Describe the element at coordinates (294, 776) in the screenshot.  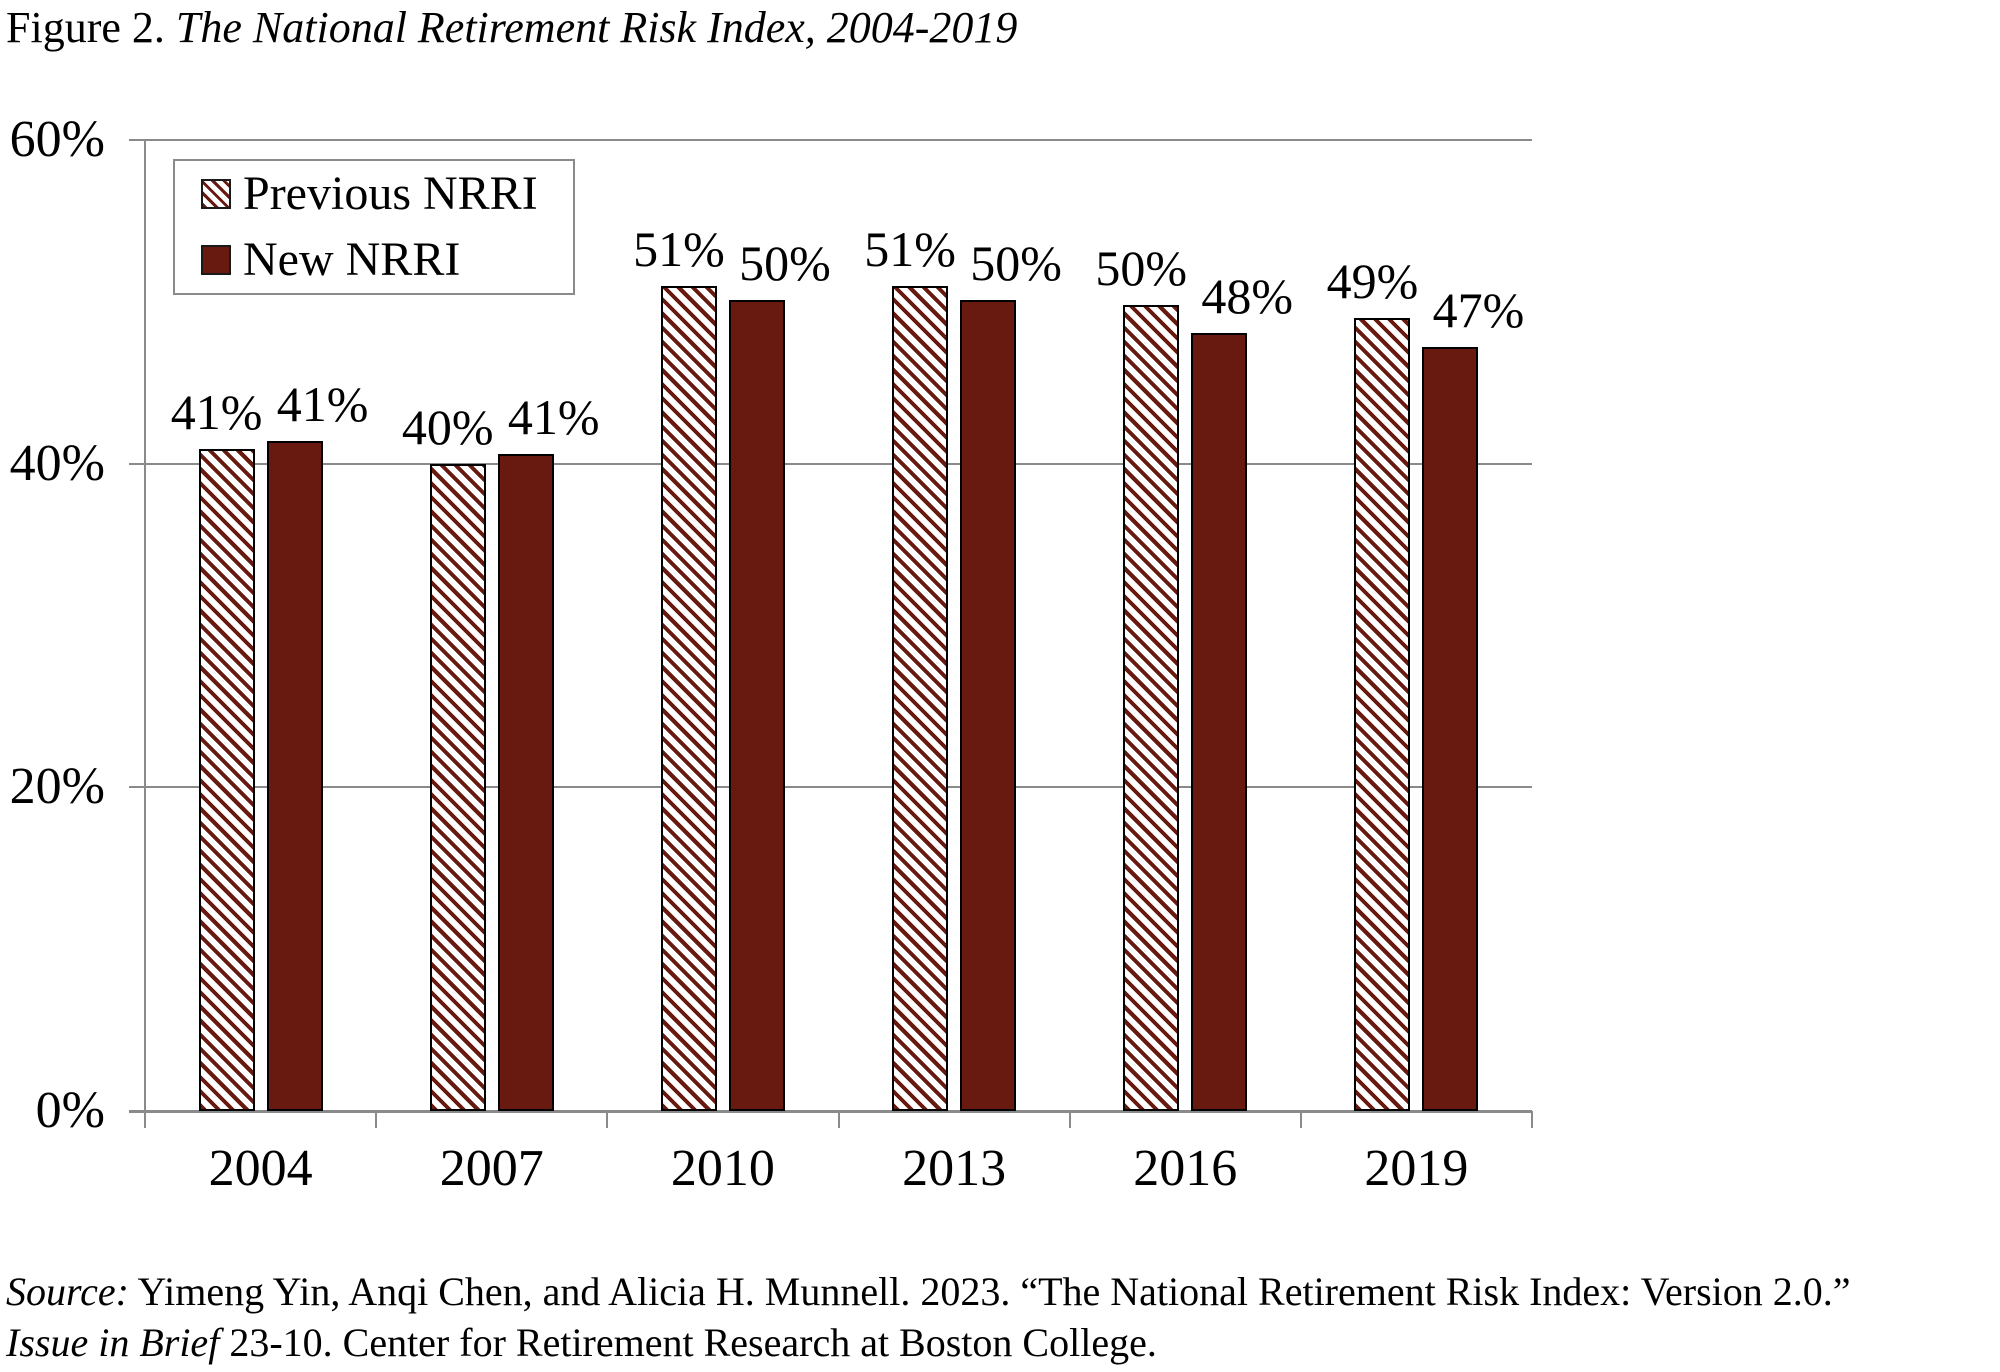
I see `bar-new-nrri-2004` at that location.